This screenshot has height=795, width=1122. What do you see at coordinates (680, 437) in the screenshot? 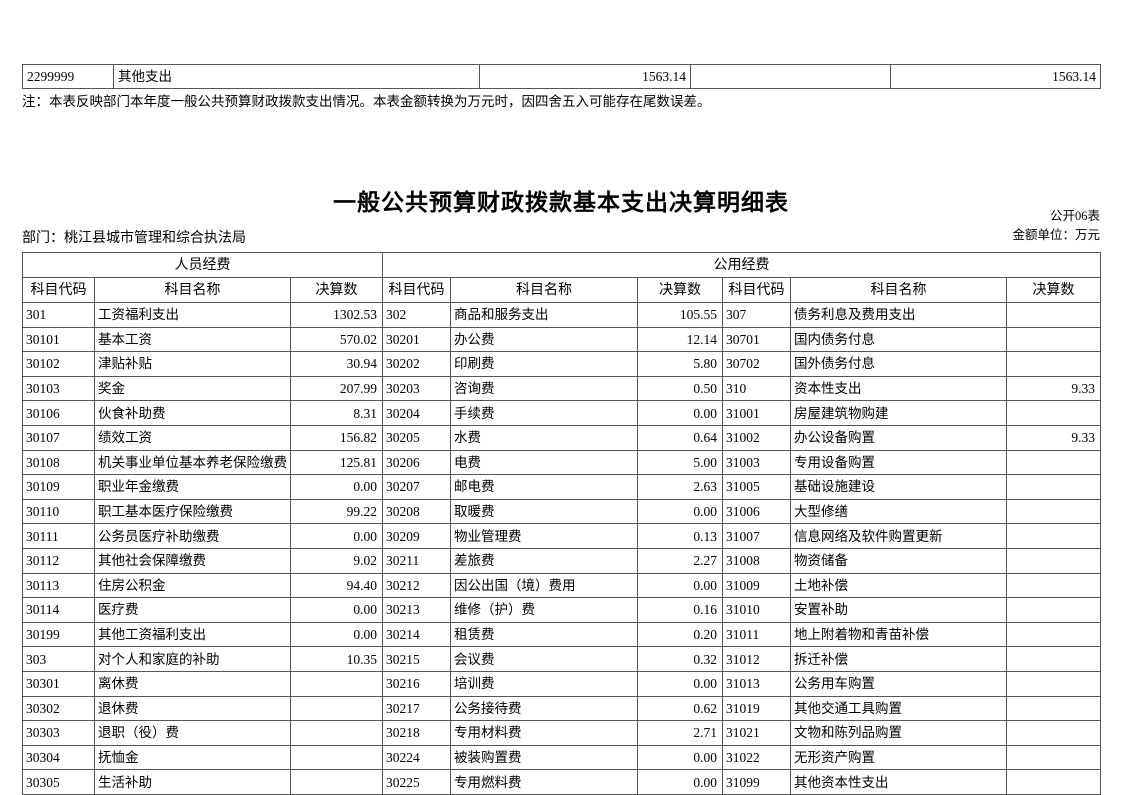
I see `cell-value-2: 0.64` at bounding box center [680, 437].